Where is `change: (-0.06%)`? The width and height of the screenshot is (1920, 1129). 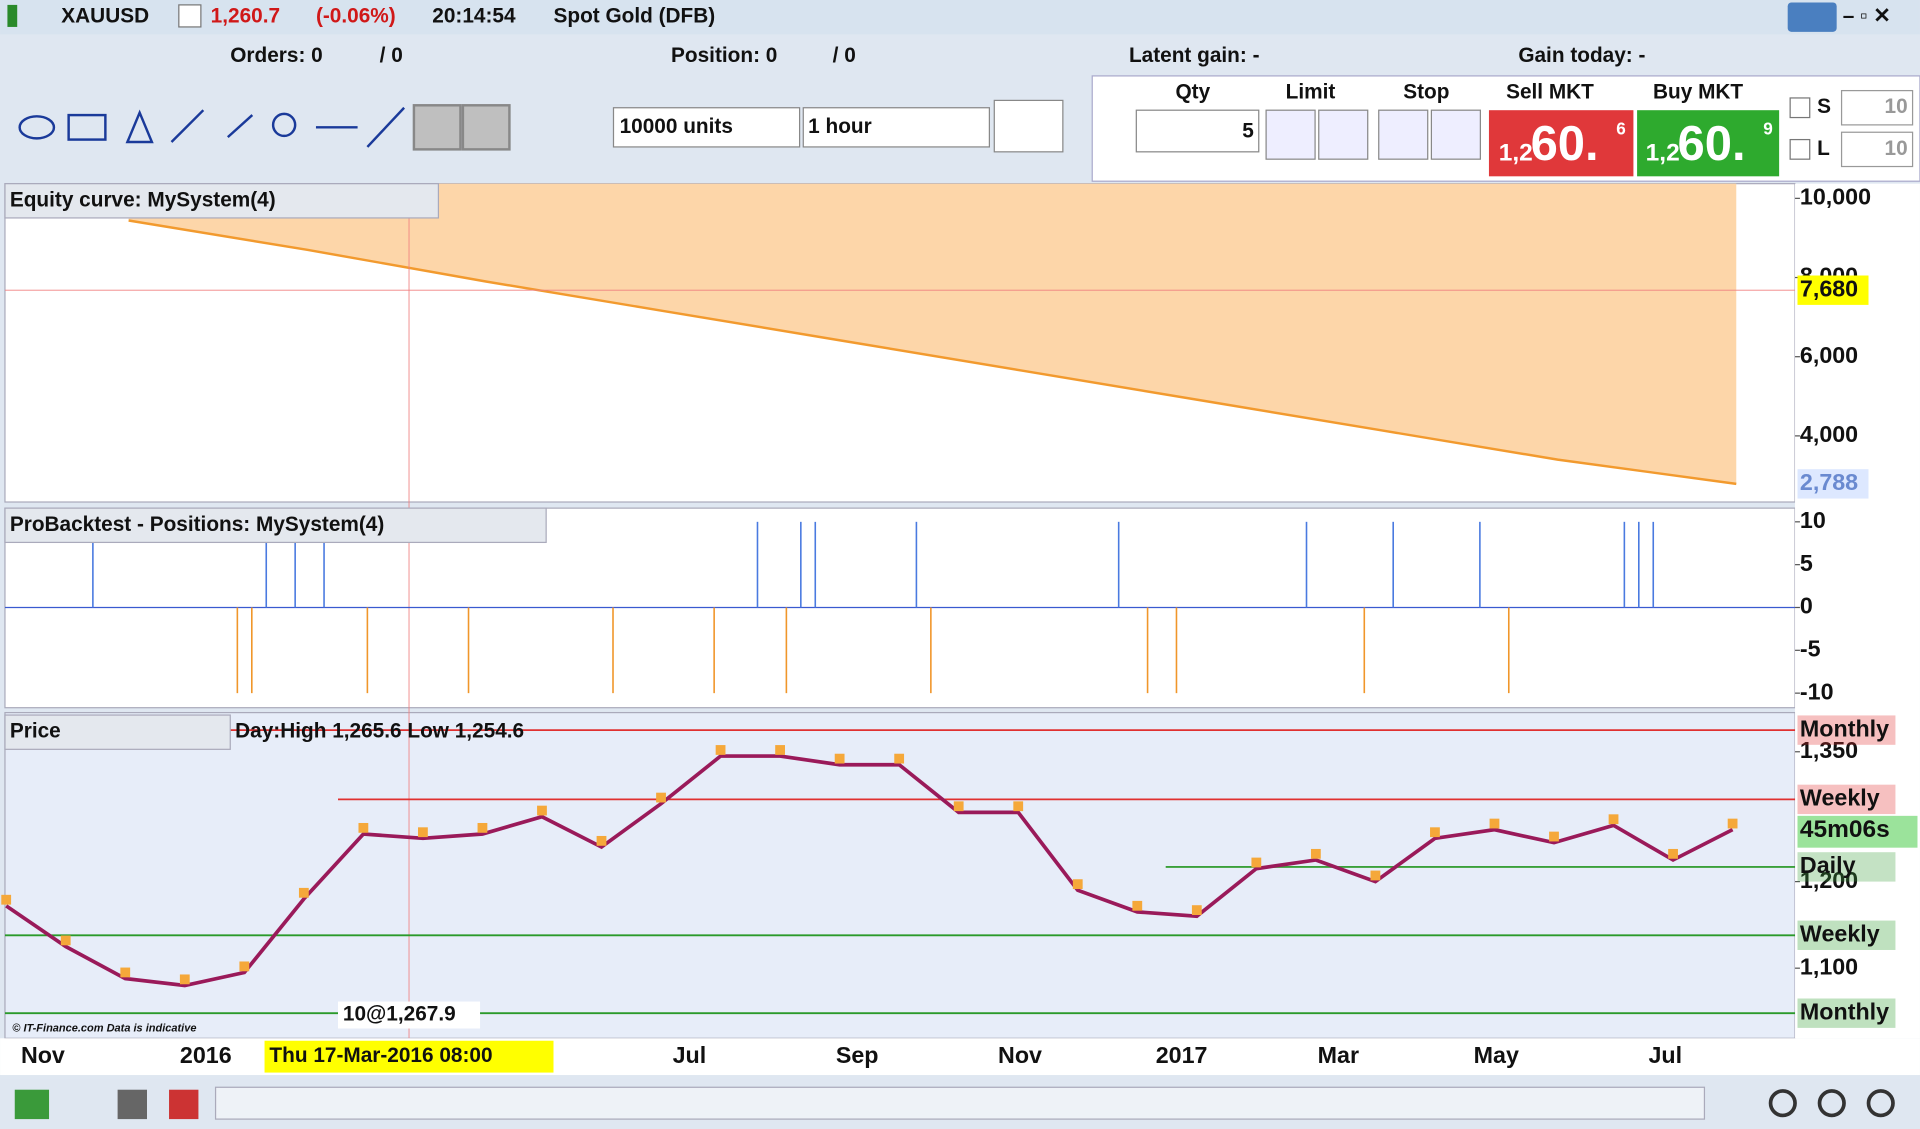 change: (-0.06%) is located at coordinates (356, 16).